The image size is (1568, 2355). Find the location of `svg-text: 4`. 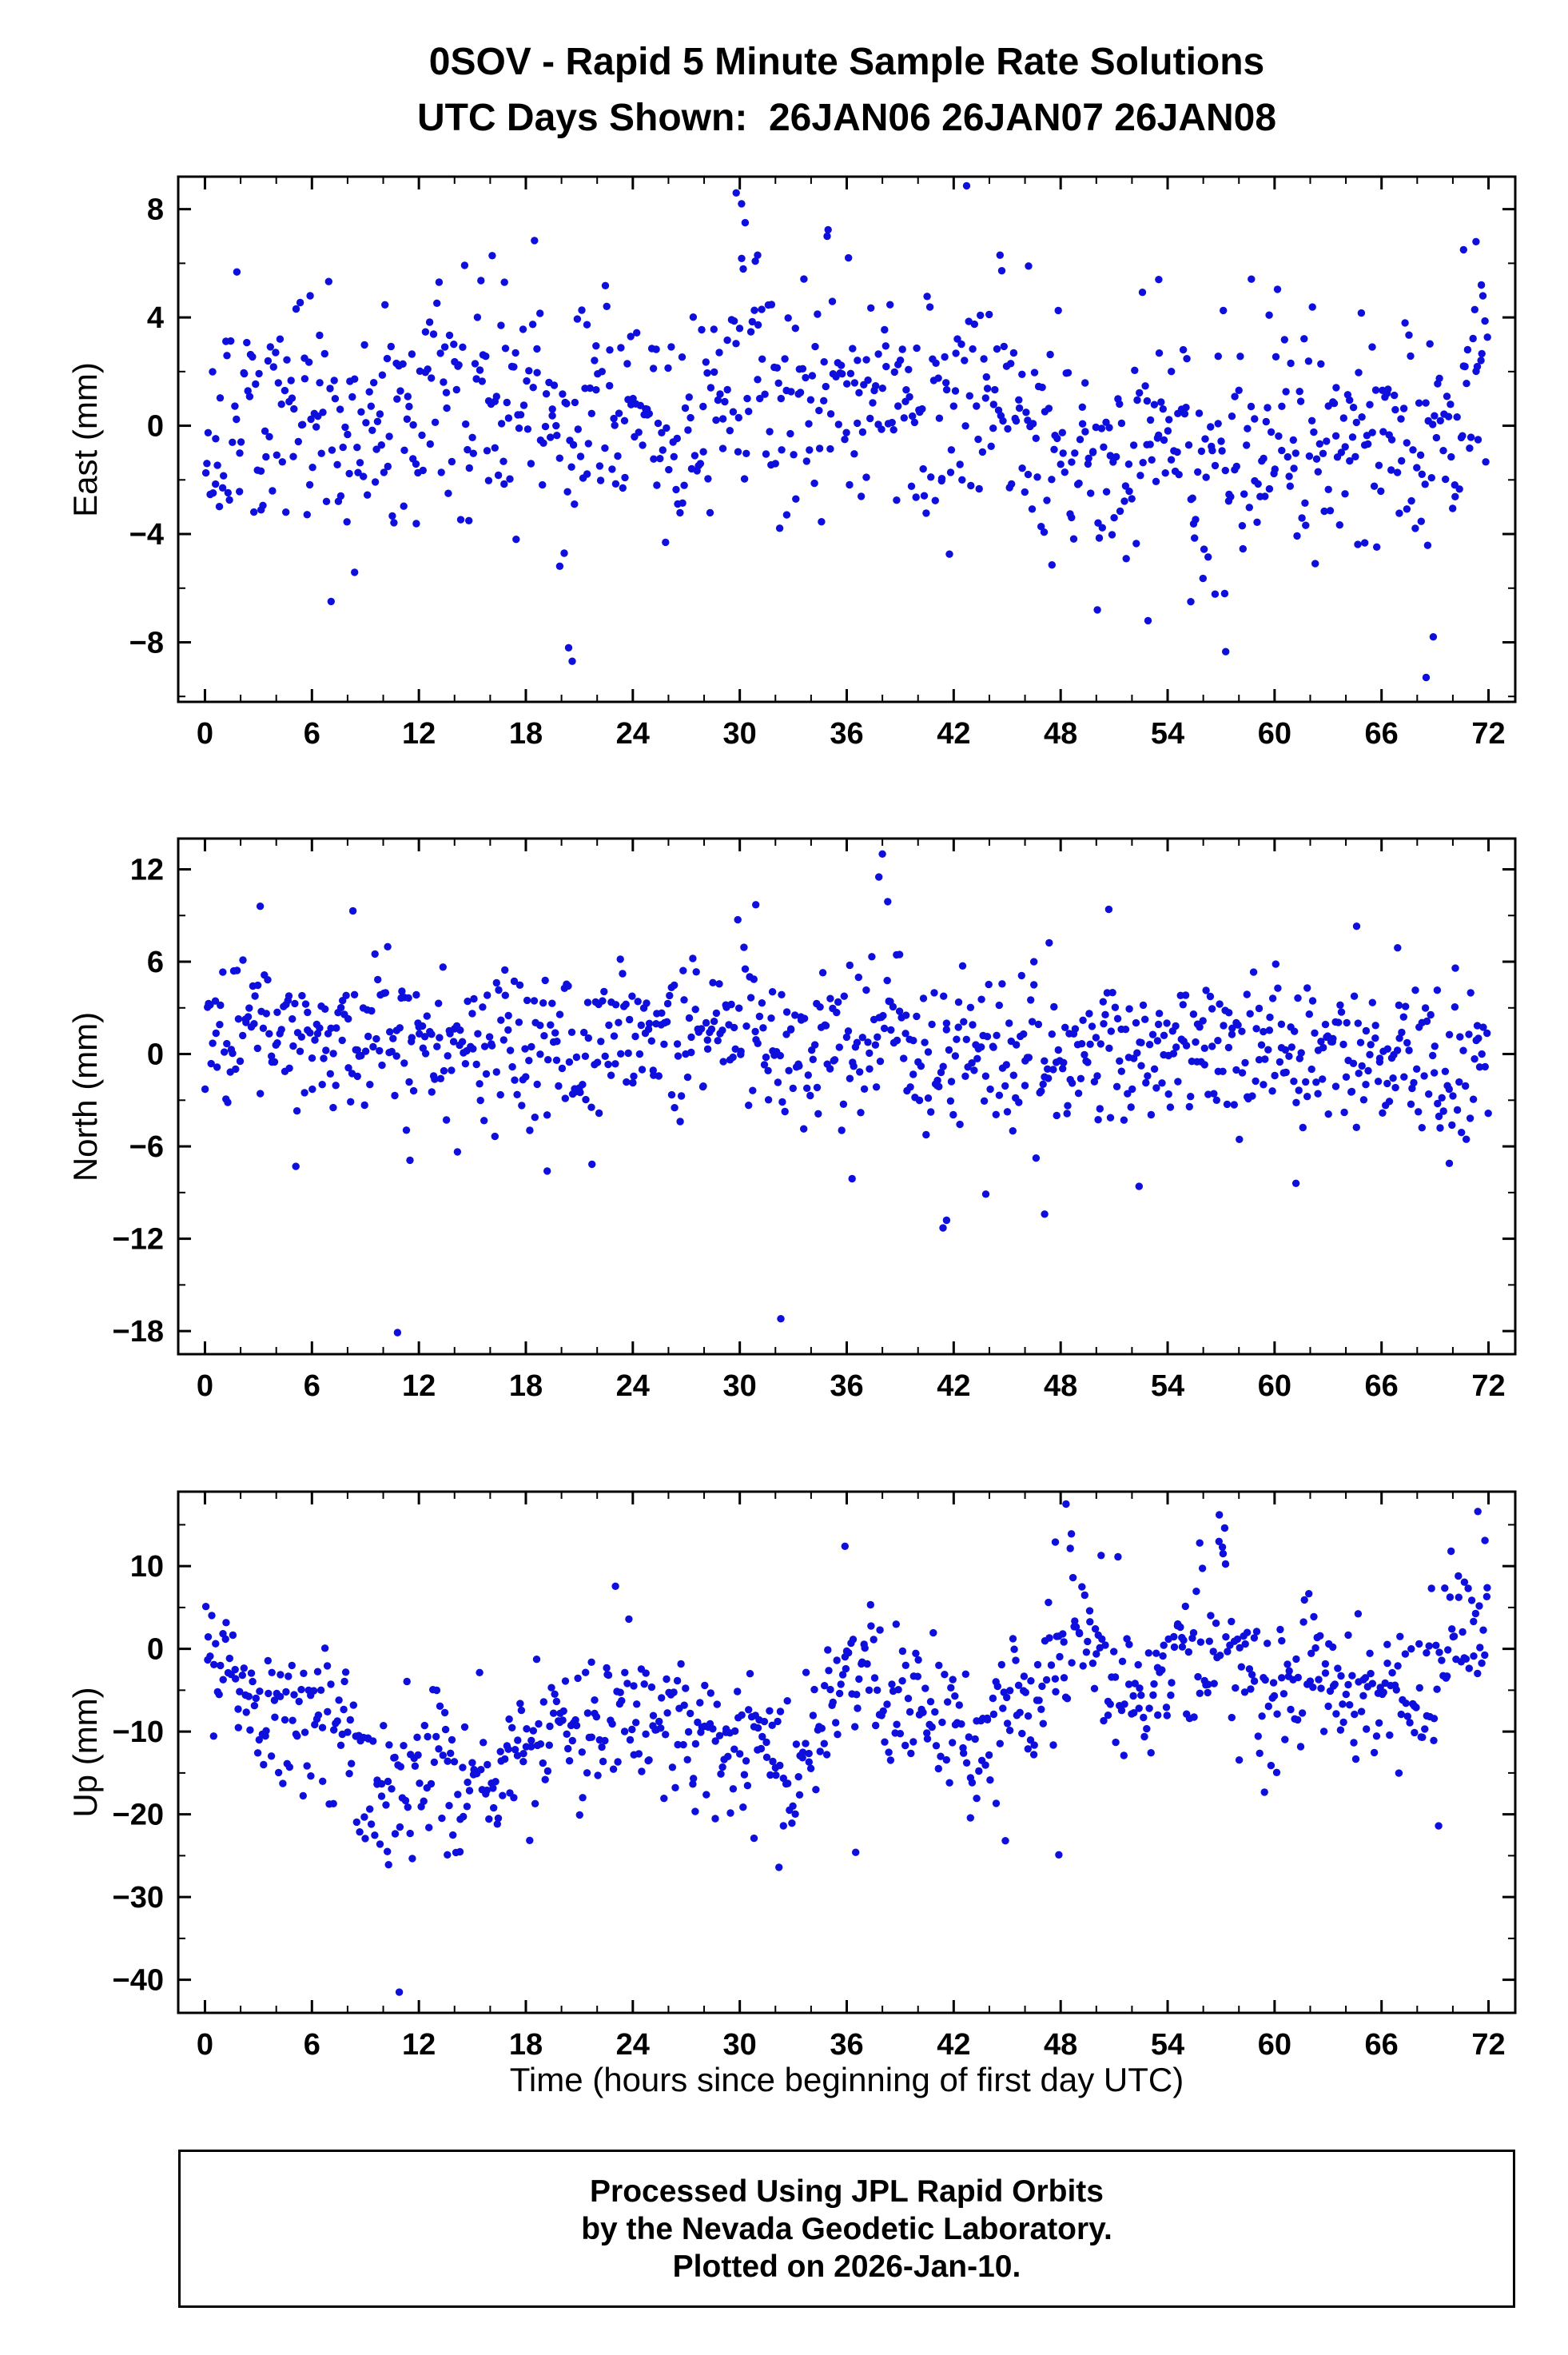

svg-text: 4 is located at coordinates (155, 318).